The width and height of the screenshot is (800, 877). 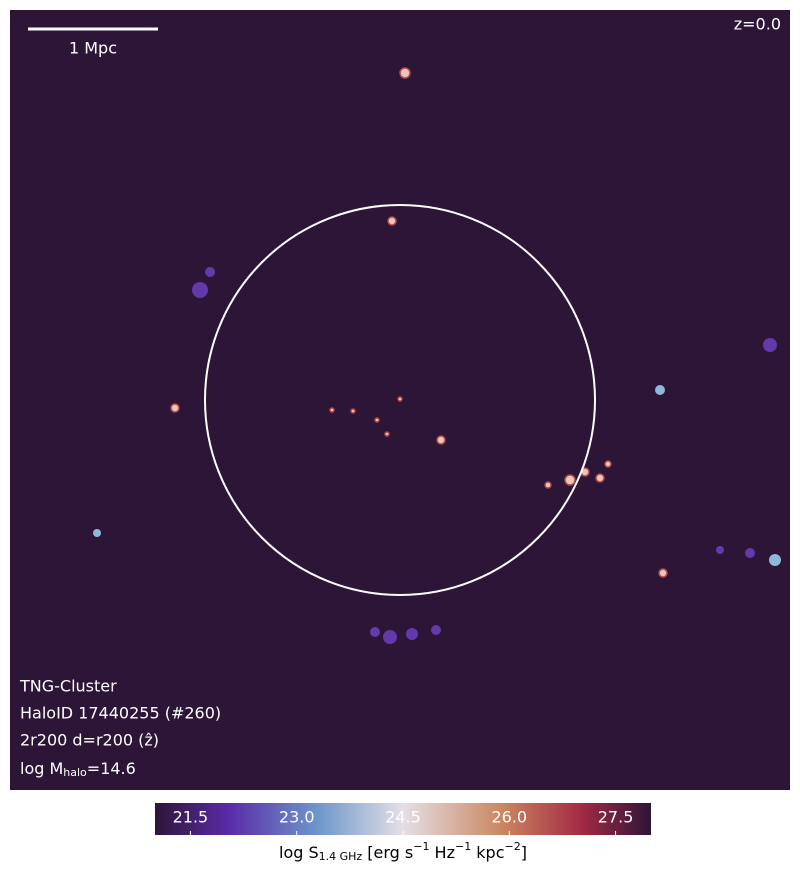 What do you see at coordinates (757, 24) in the screenshot?
I see `redshift-label: z=0.0` at bounding box center [757, 24].